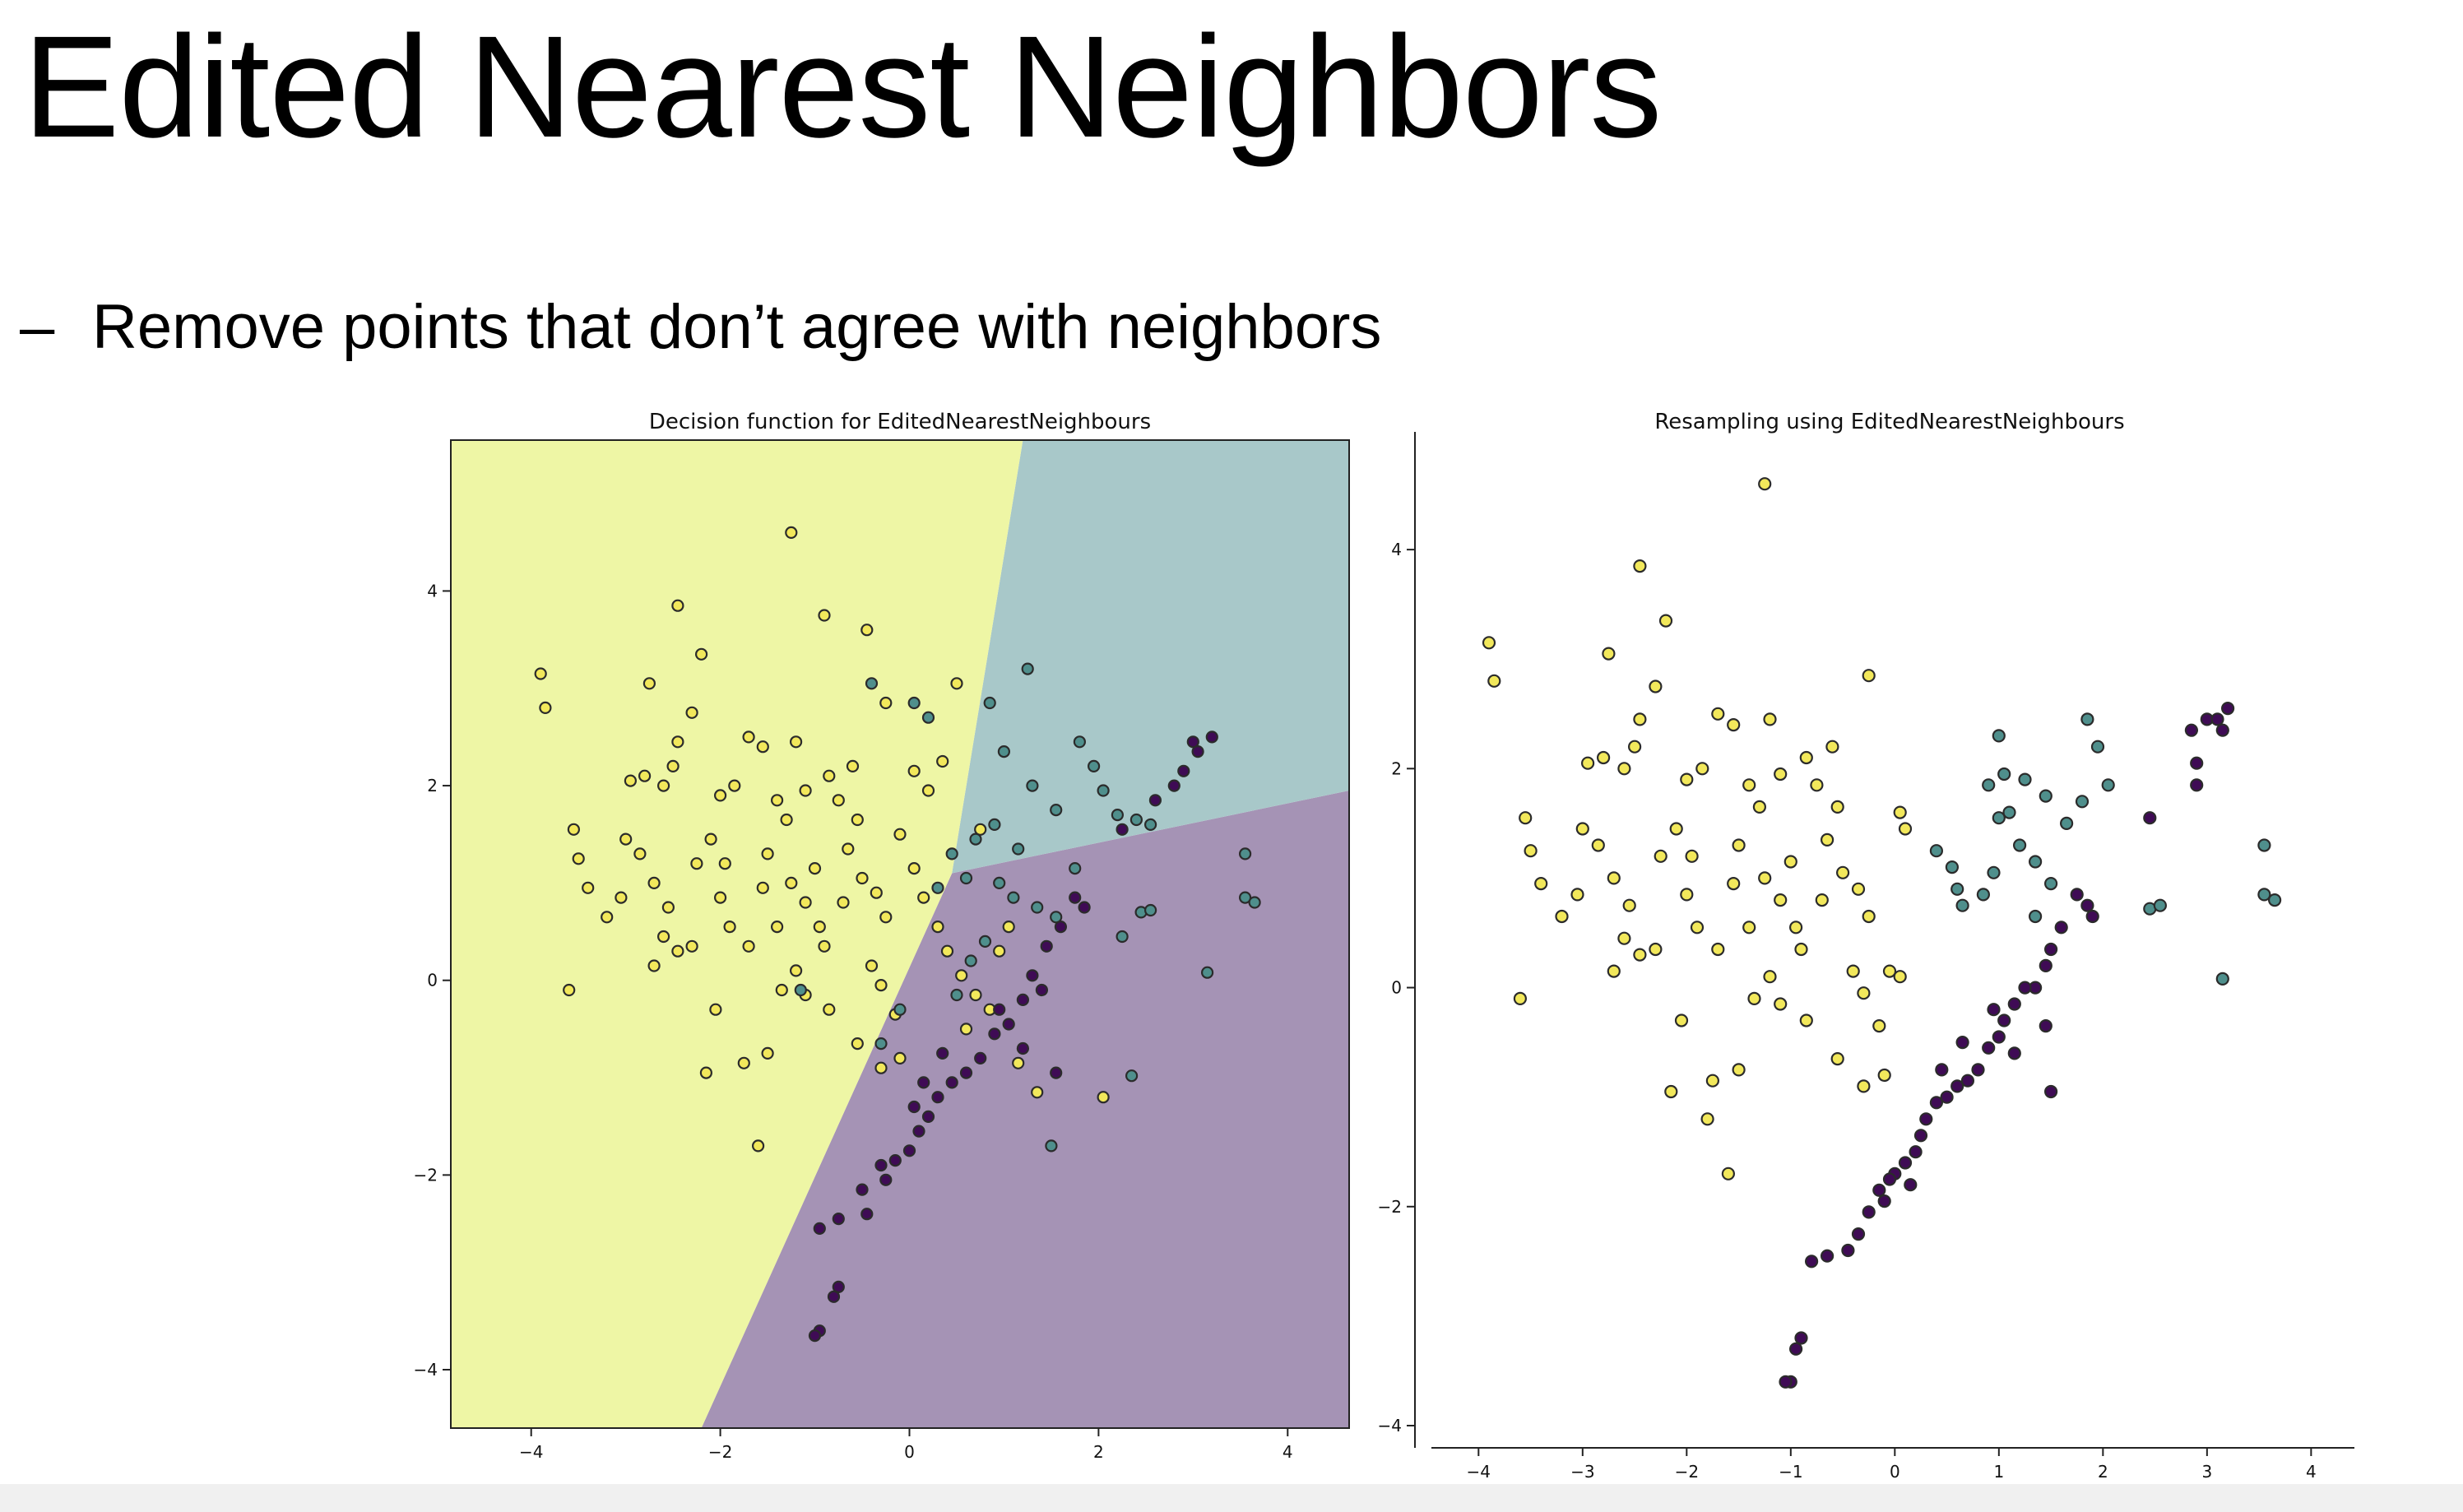 Image resolution: width=2463 pixels, height=1512 pixels. What do you see at coordinates (1027, 907) in the screenshot?
I see `chart-0-series-b` at bounding box center [1027, 907].